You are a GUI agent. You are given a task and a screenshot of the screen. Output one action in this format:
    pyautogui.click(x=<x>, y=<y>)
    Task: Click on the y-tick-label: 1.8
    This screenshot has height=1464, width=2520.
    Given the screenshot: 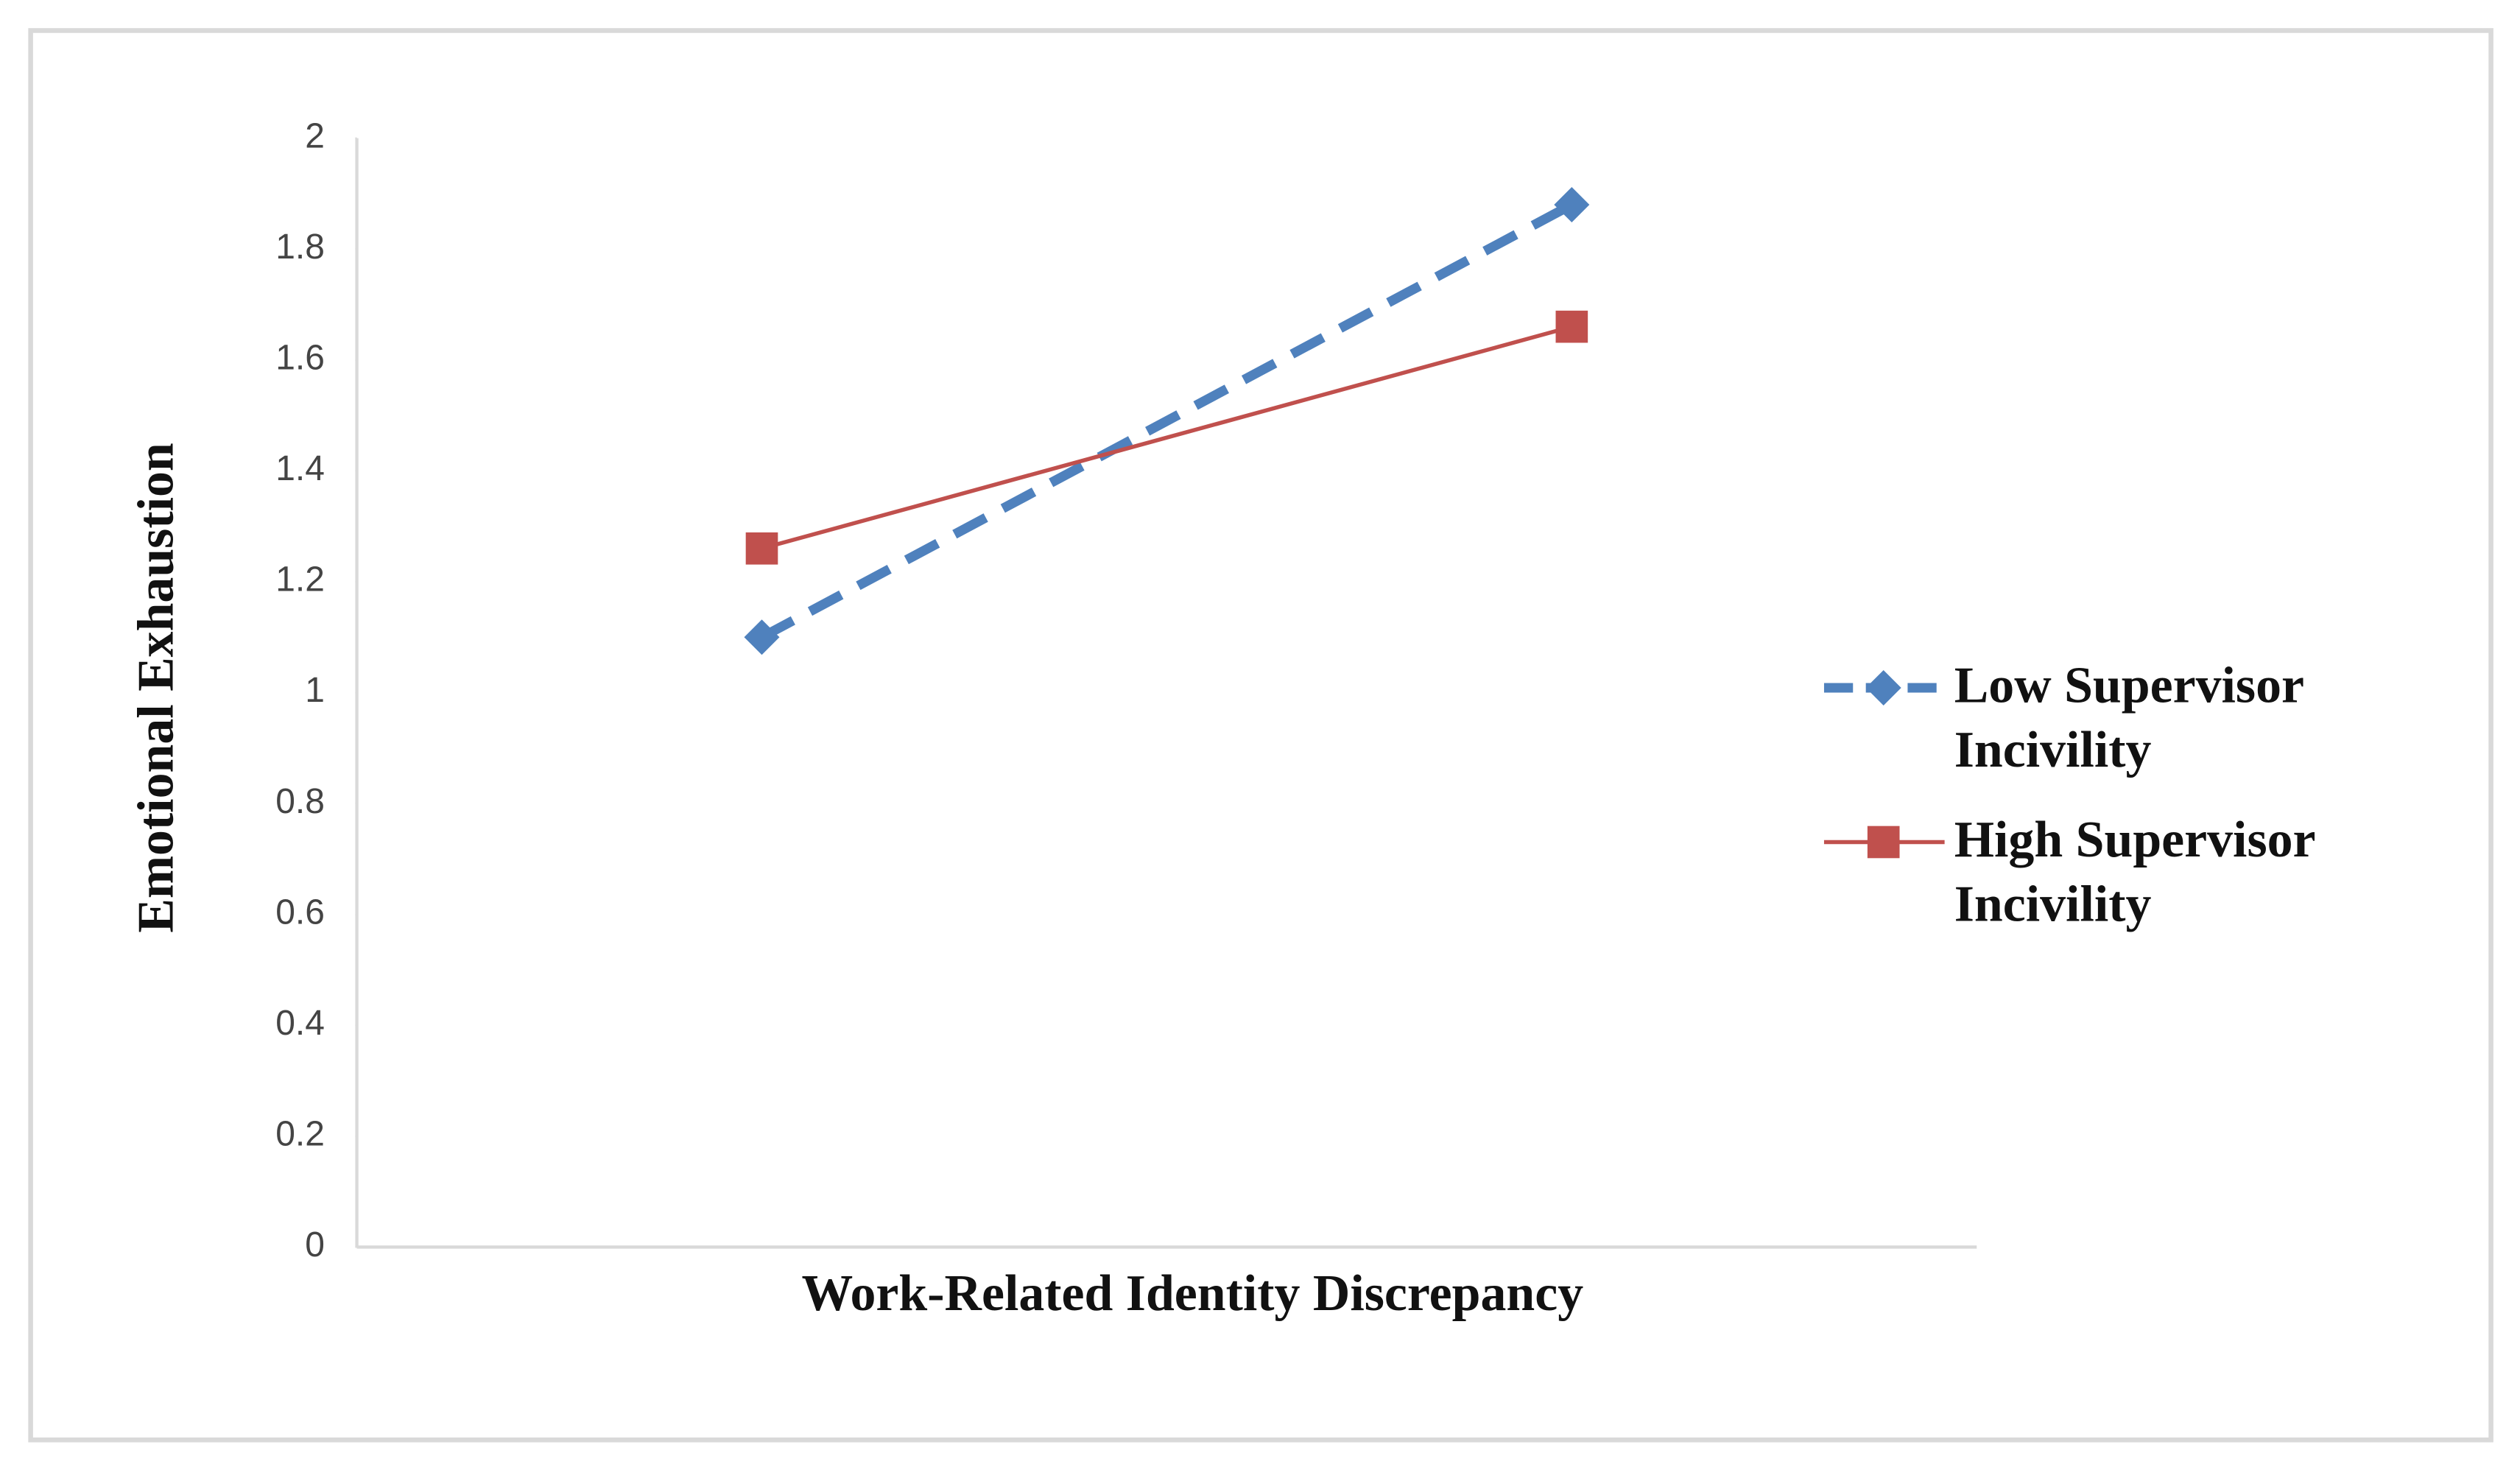 What is the action you would take?
    pyautogui.click(x=300, y=248)
    